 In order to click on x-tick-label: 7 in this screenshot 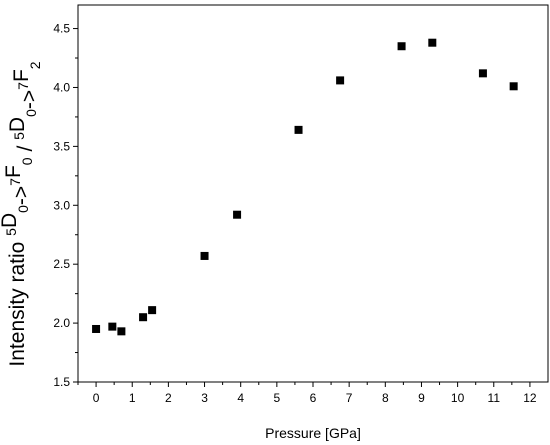, I will do `click(349, 398)`.